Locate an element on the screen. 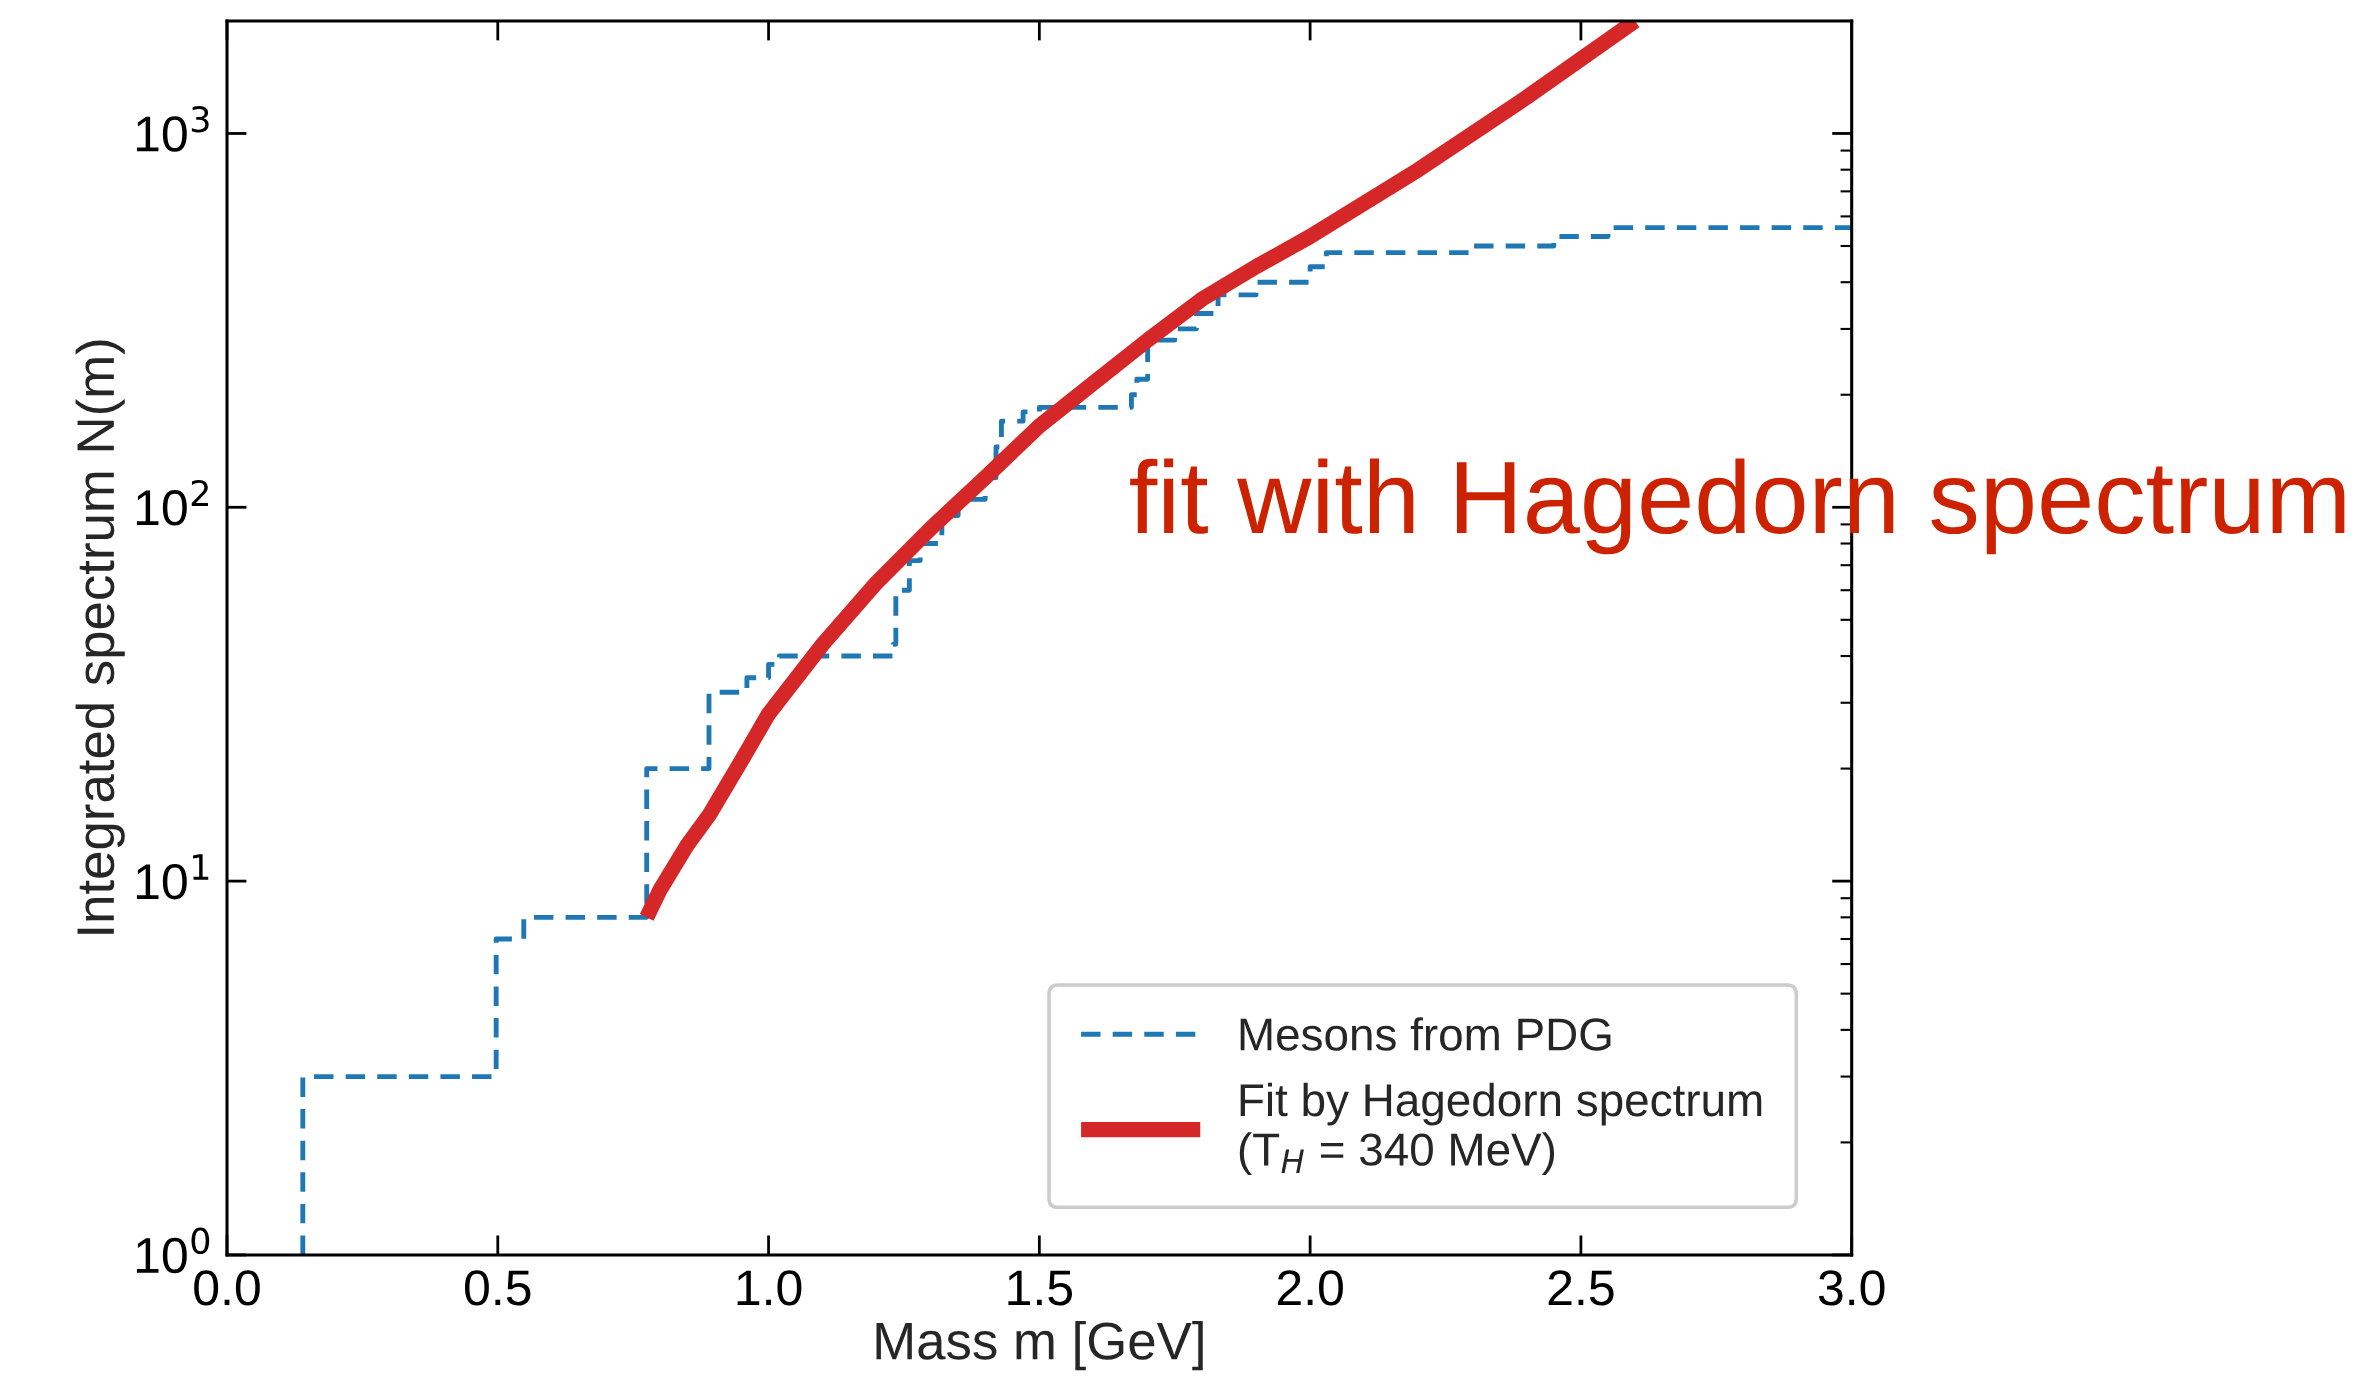 This screenshot has width=2377, height=1395. x-tick-label: 3.0 is located at coordinates (1851, 1288).